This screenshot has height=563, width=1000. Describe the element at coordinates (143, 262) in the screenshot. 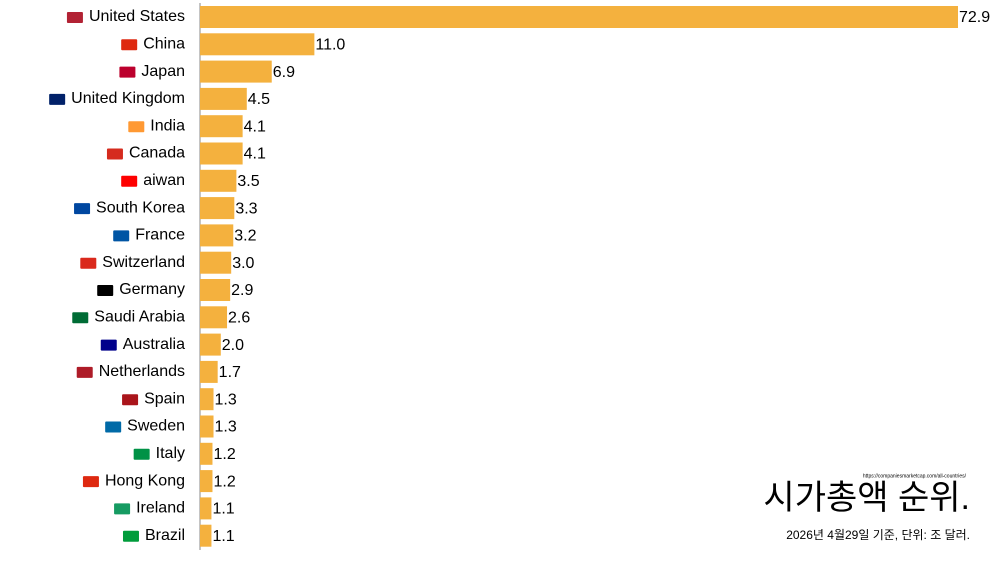

I see `category-label: Switzerland` at that location.